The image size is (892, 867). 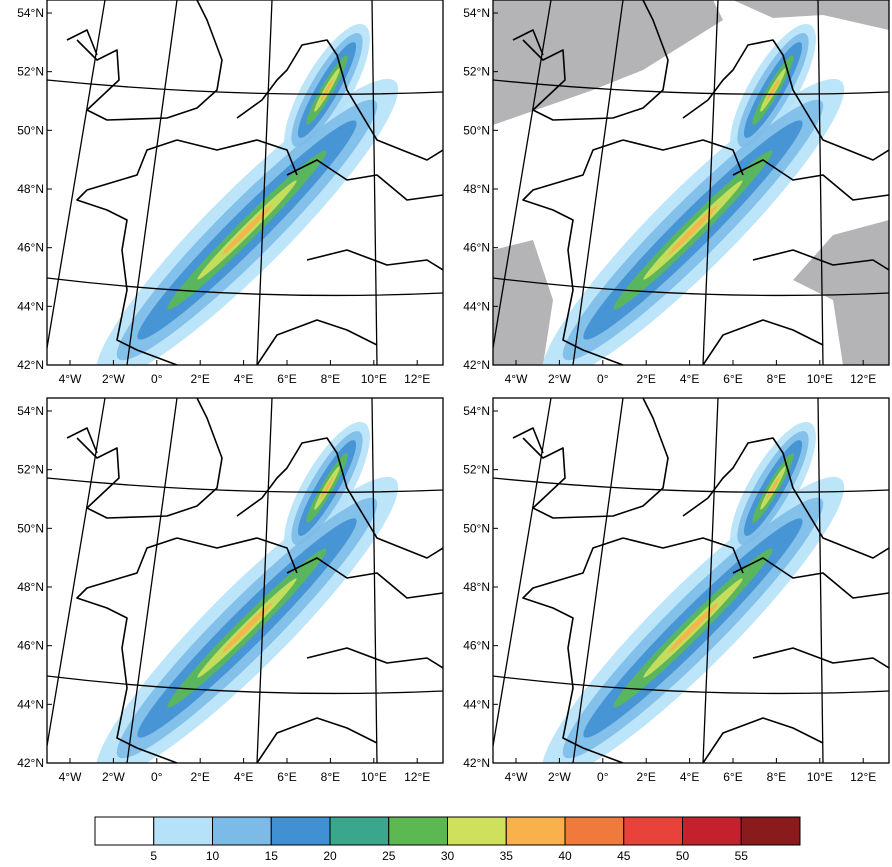 I want to click on colorbar-label: 20, so click(x=330, y=855).